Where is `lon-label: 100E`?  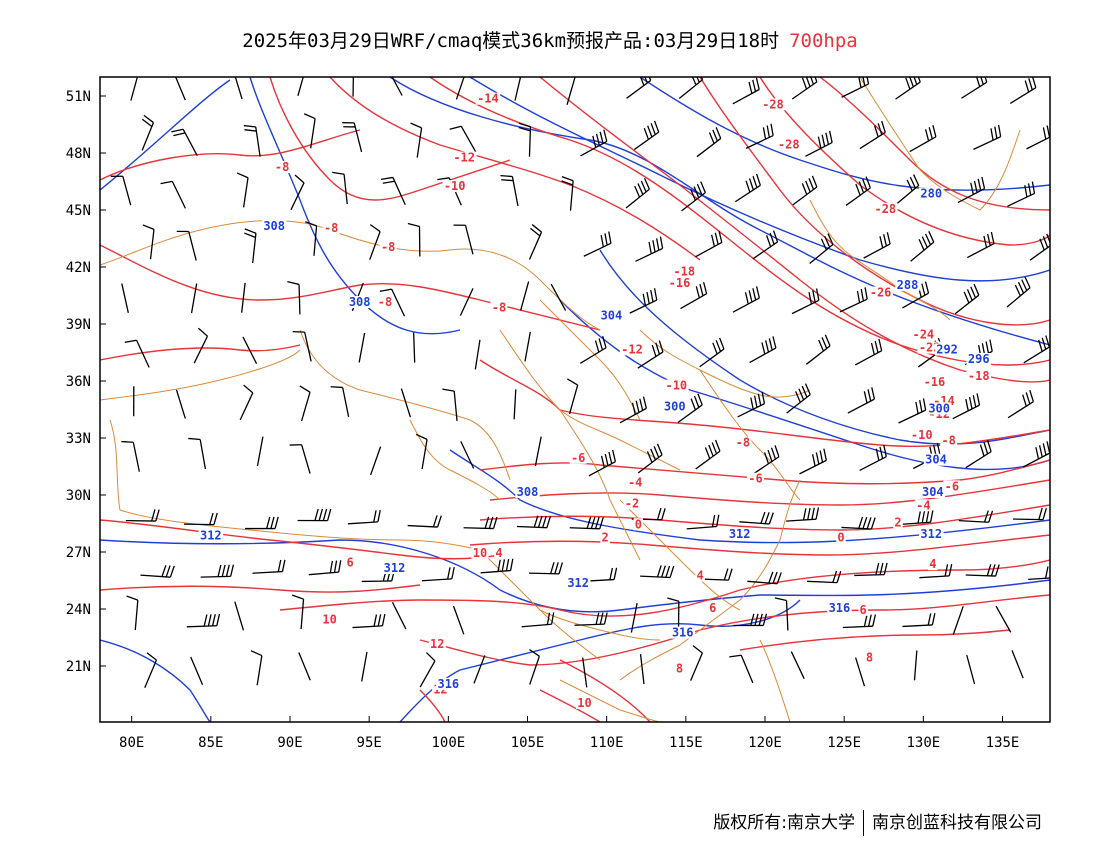 lon-label: 100E is located at coordinates (448, 743).